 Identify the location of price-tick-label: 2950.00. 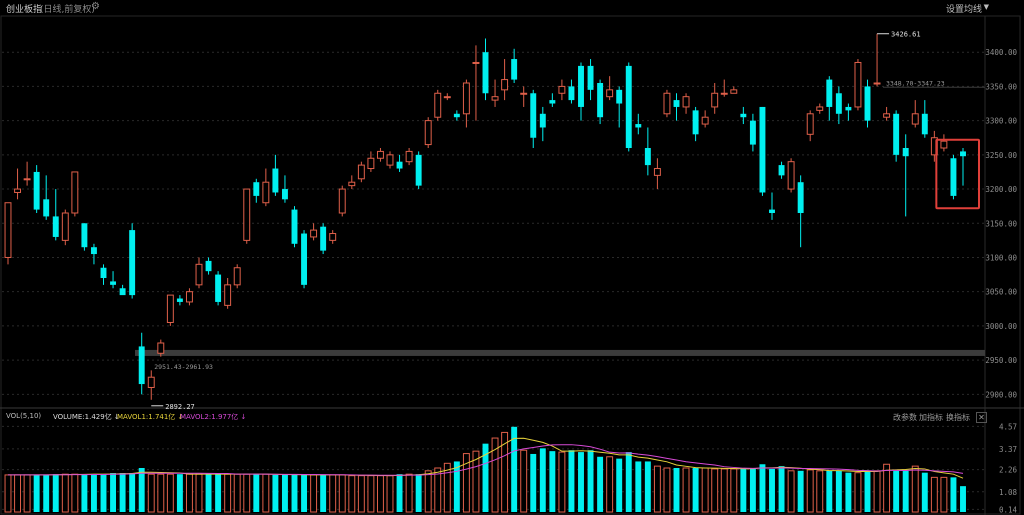
(1001, 360).